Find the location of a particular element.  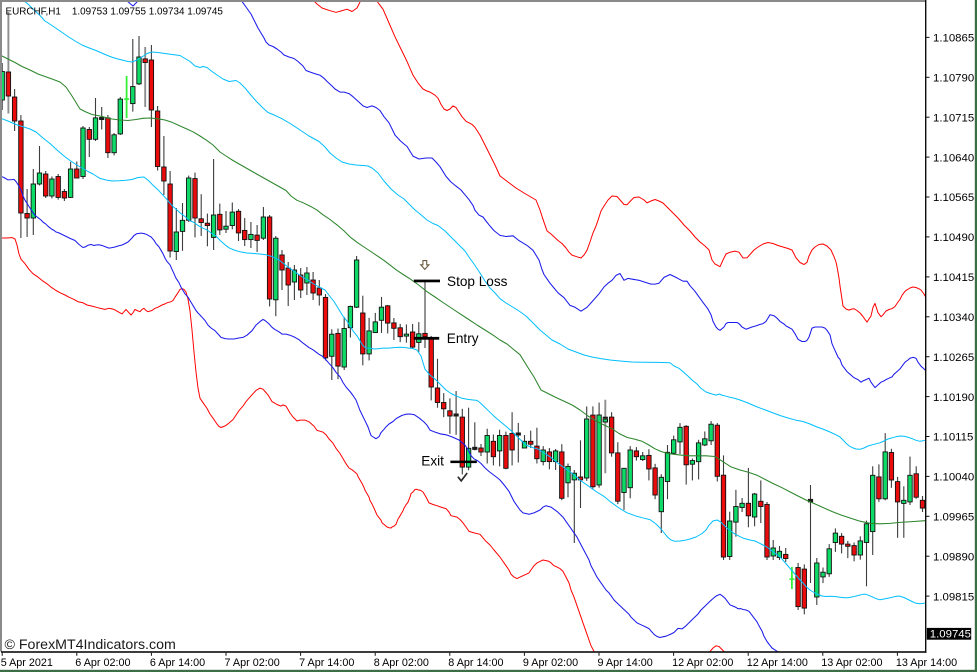

svg-text: 1.10865 is located at coordinates (953, 39).